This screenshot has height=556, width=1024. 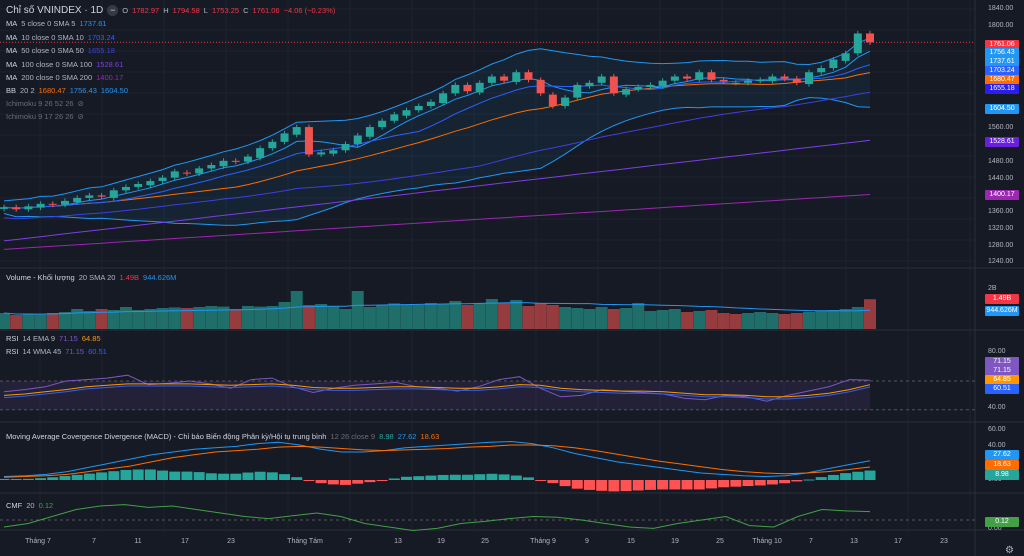 I want to click on macd-axis-label: 40.00, so click(x=997, y=445).